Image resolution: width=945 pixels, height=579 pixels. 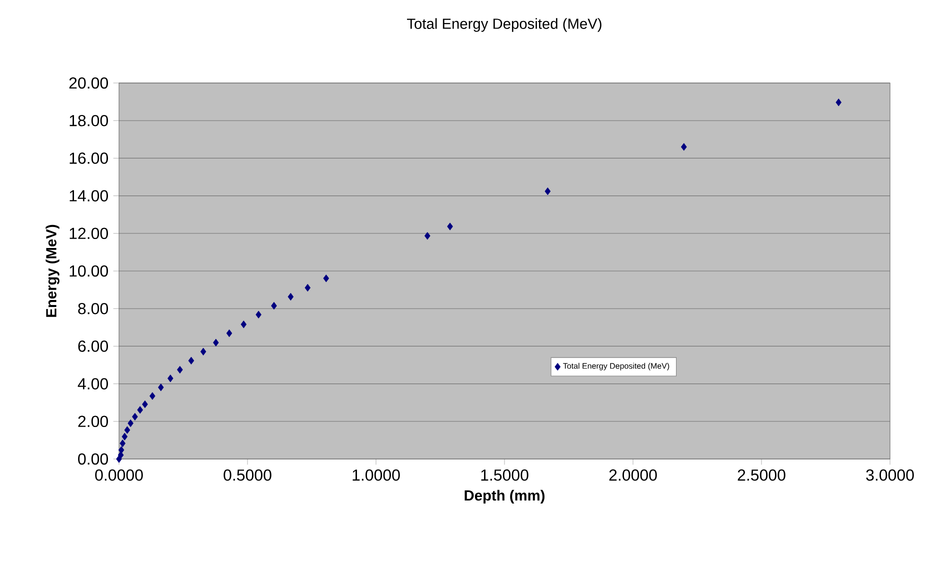 What do you see at coordinates (93, 459) in the screenshot?
I see `y-tick-label: 0.00` at bounding box center [93, 459].